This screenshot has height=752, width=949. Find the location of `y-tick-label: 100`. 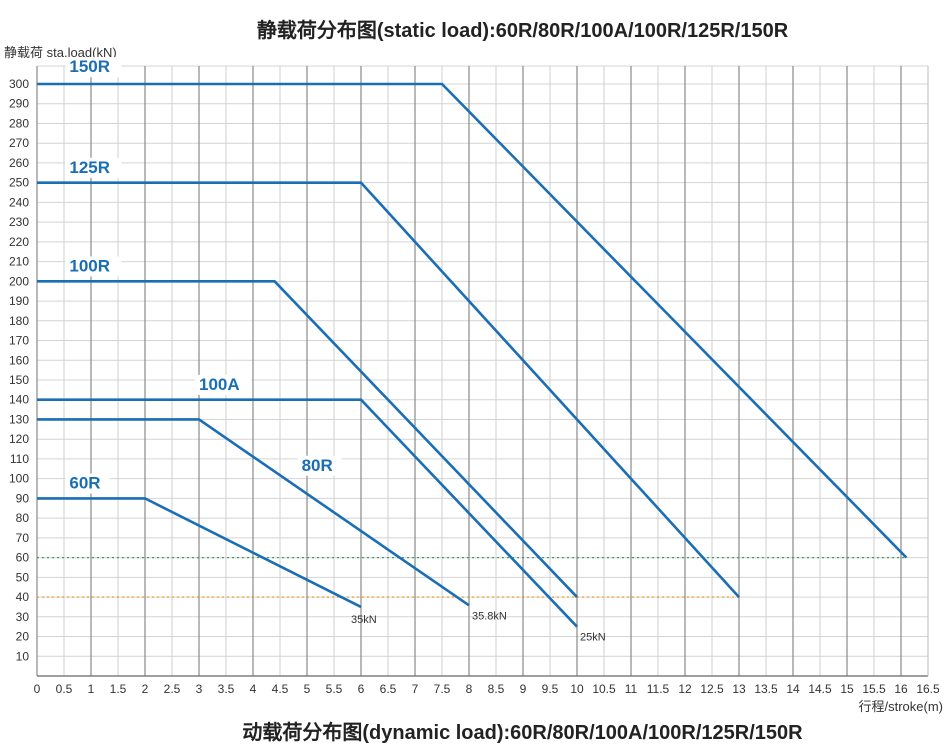

y-tick-label: 100 is located at coordinates (19, 479).